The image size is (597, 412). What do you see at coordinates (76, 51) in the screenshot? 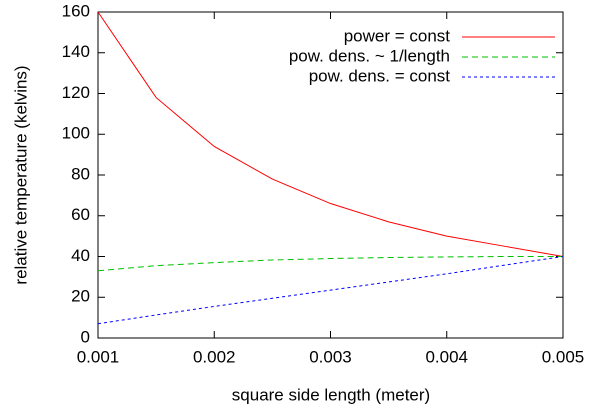
I see `y-tick-label: 140` at bounding box center [76, 51].